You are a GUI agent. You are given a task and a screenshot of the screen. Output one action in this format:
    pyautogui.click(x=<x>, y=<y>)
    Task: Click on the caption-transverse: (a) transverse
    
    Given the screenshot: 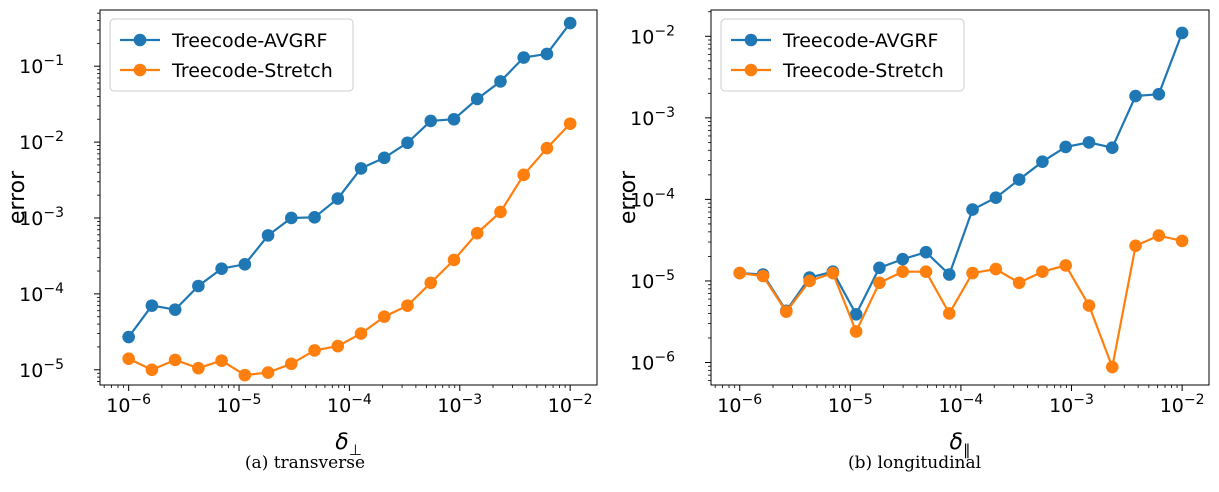 What is the action you would take?
    pyautogui.click(x=305, y=463)
    